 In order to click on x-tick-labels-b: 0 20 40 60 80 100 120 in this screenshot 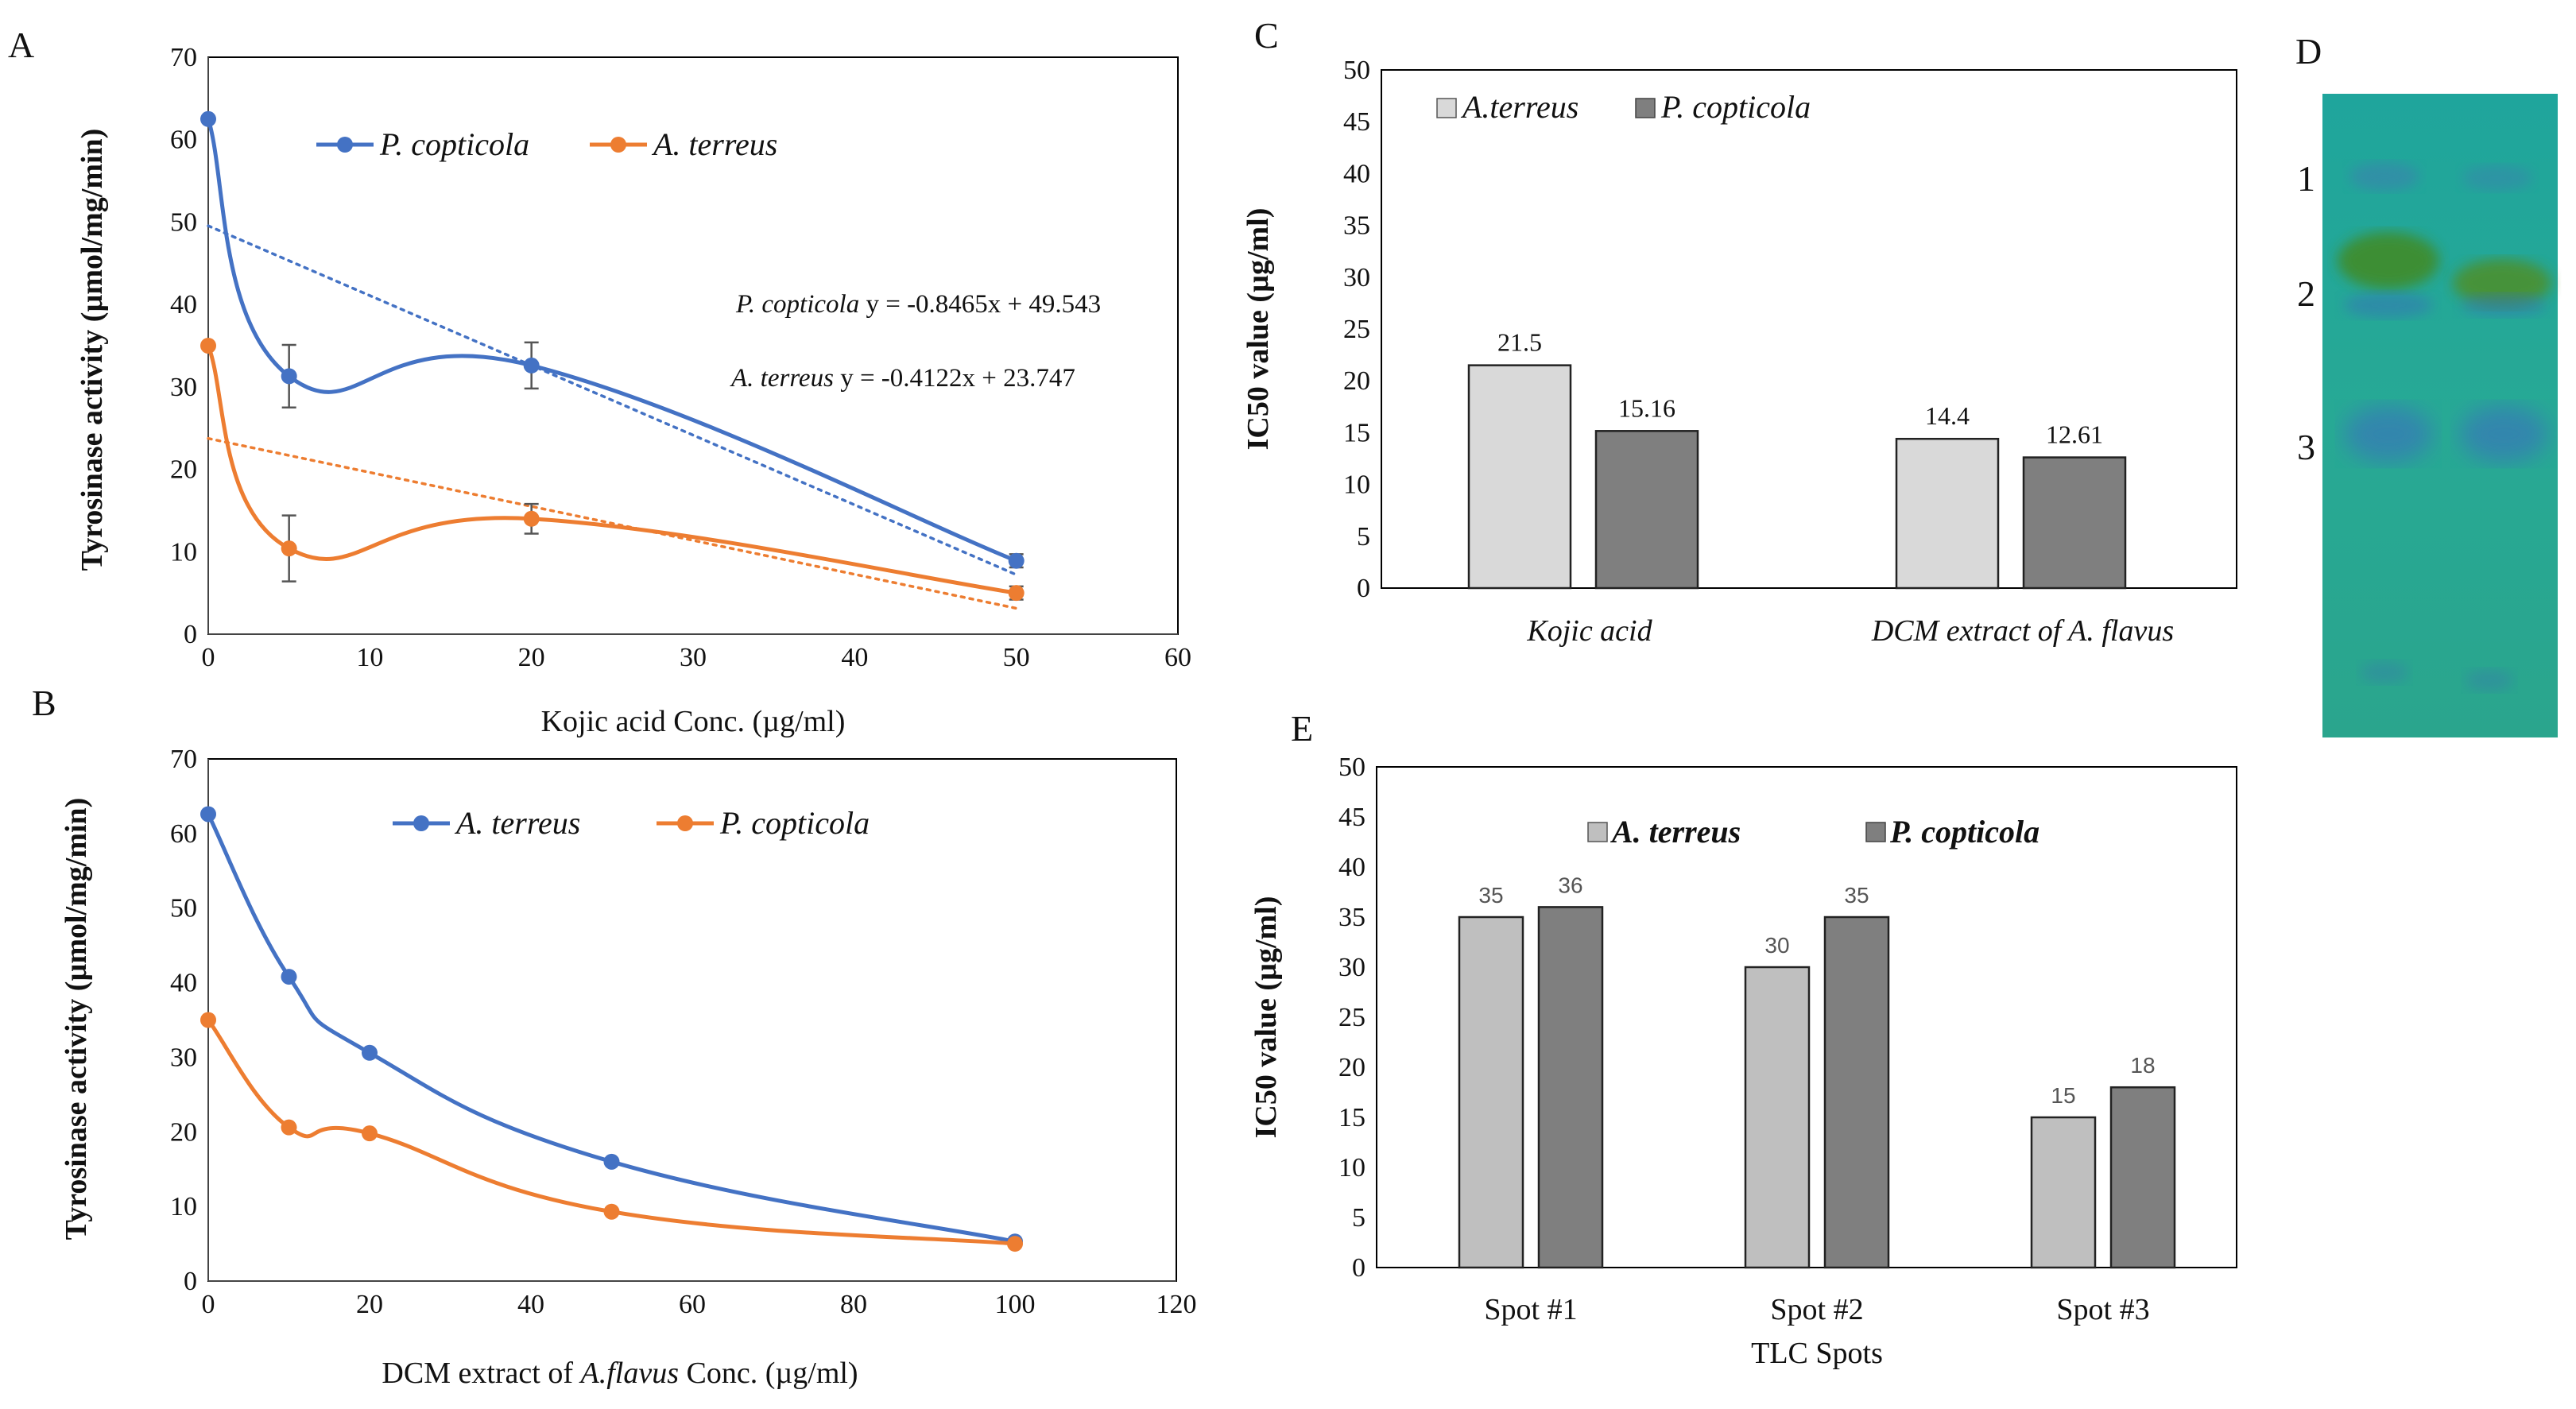, I will do `click(699, 1304)`.